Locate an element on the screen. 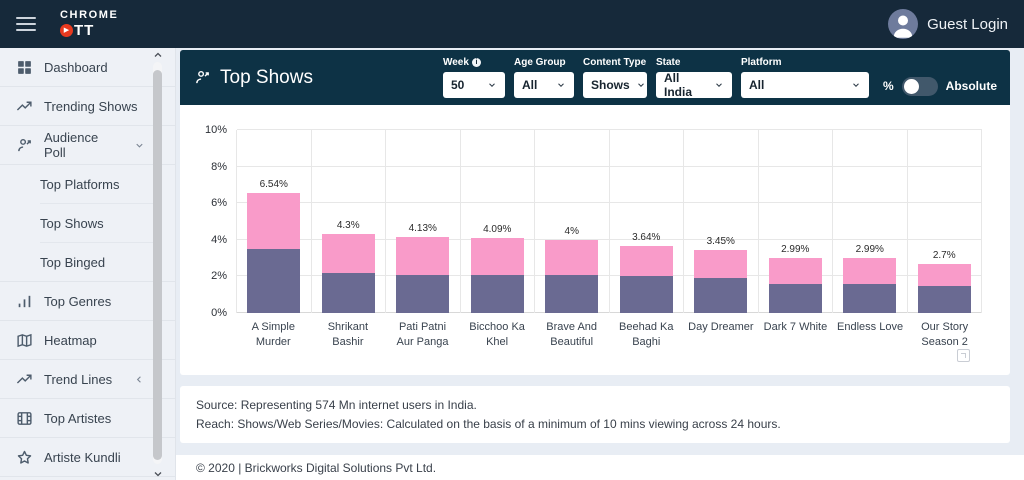 This screenshot has height=480, width=1024. bar-value-label: 3.64% is located at coordinates (646, 238).